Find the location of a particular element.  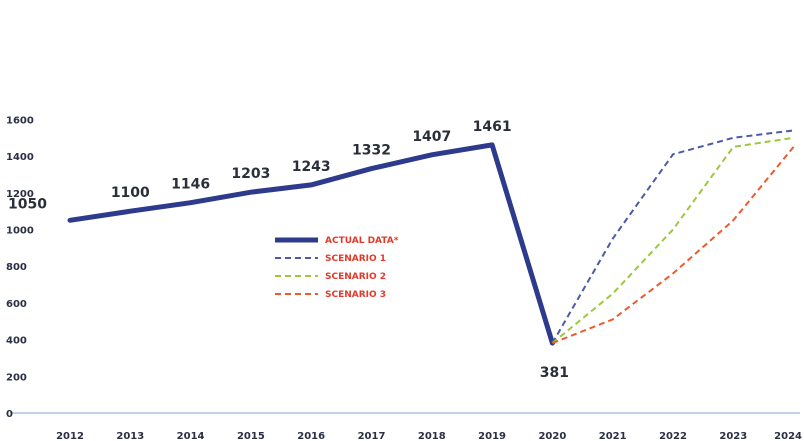

y-tick-label: 600 is located at coordinates (16, 304).